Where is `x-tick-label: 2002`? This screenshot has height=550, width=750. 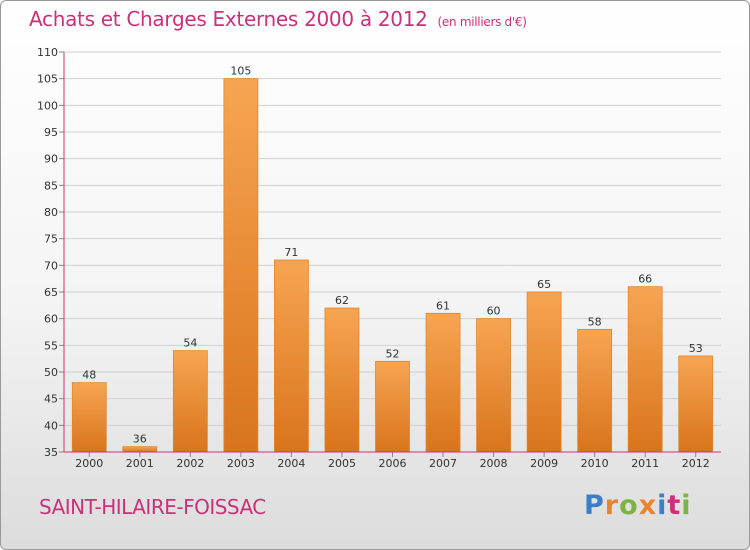 x-tick-label: 2002 is located at coordinates (190, 463).